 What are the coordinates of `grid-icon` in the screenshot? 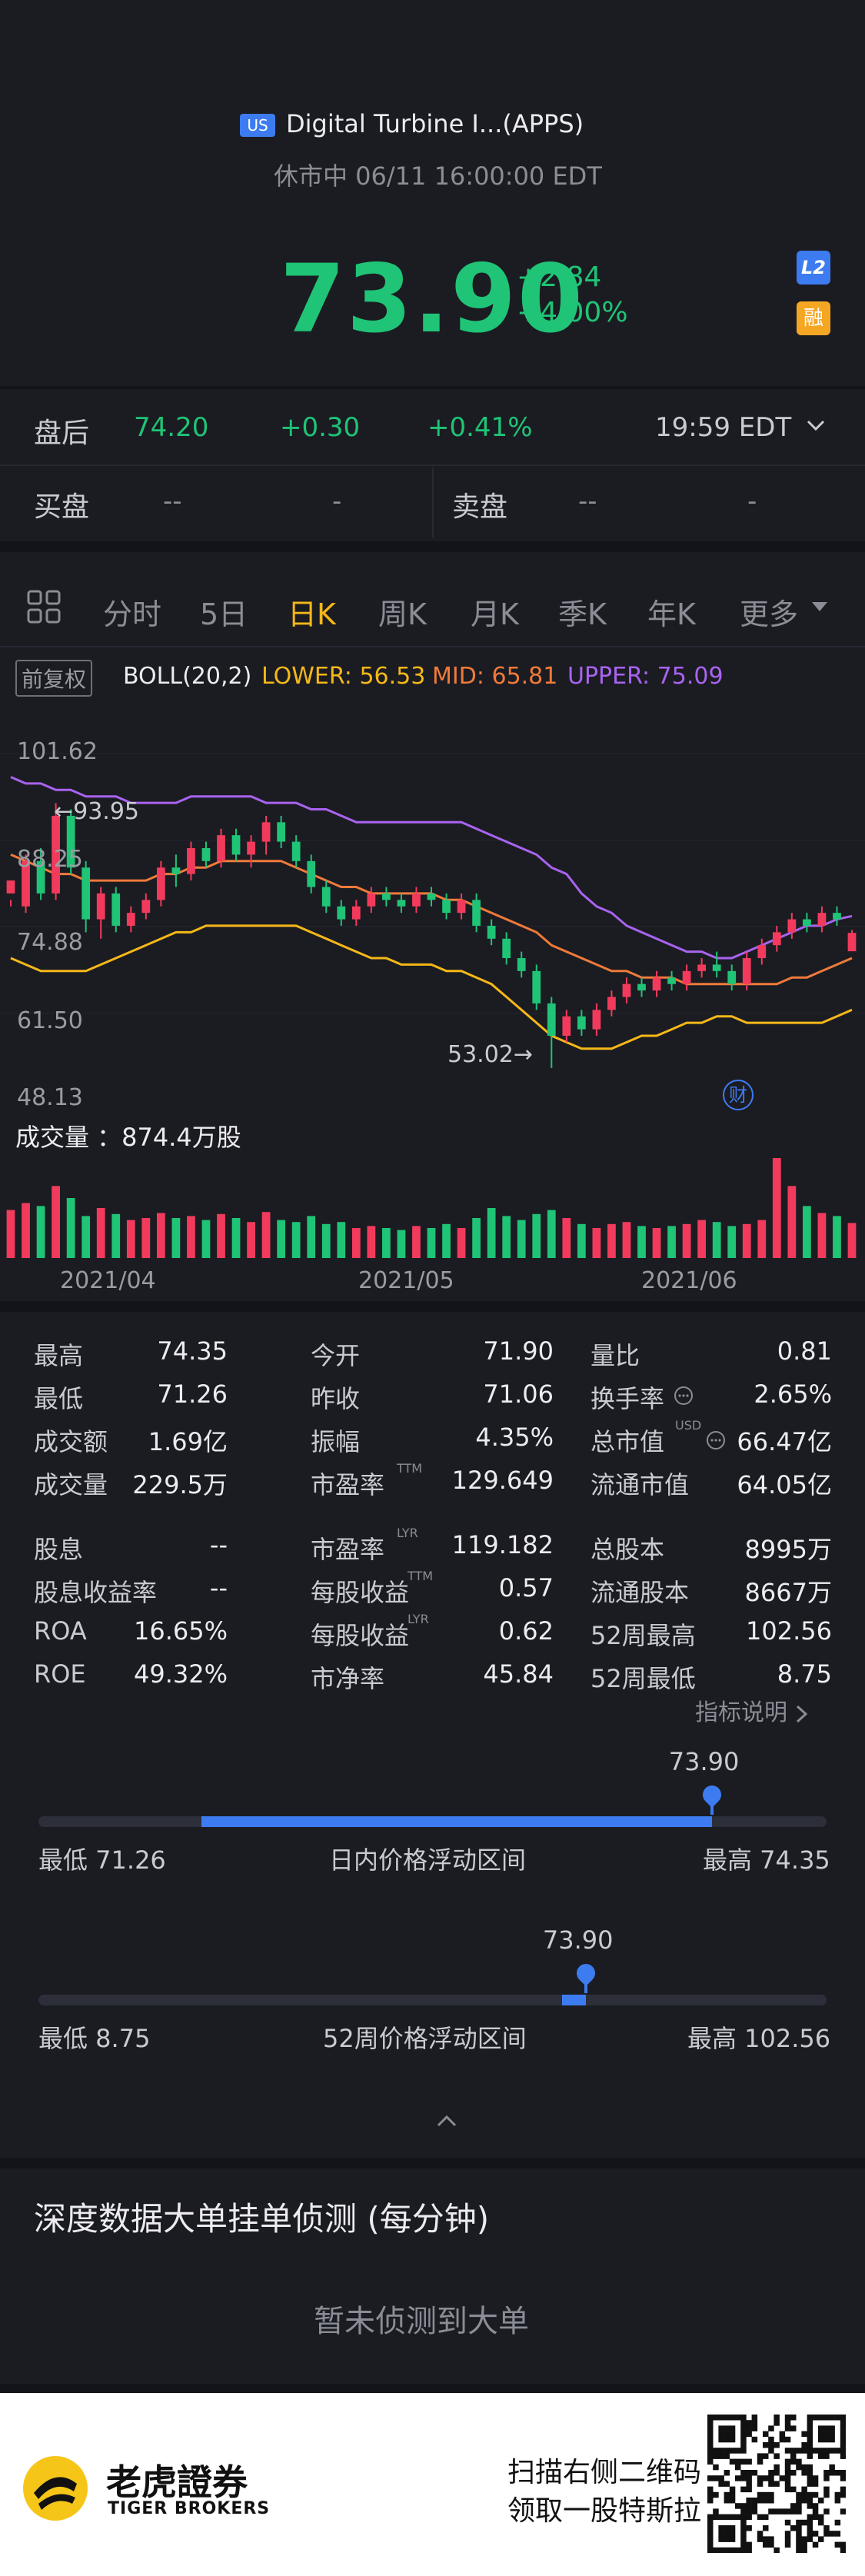 It's located at (44, 608).